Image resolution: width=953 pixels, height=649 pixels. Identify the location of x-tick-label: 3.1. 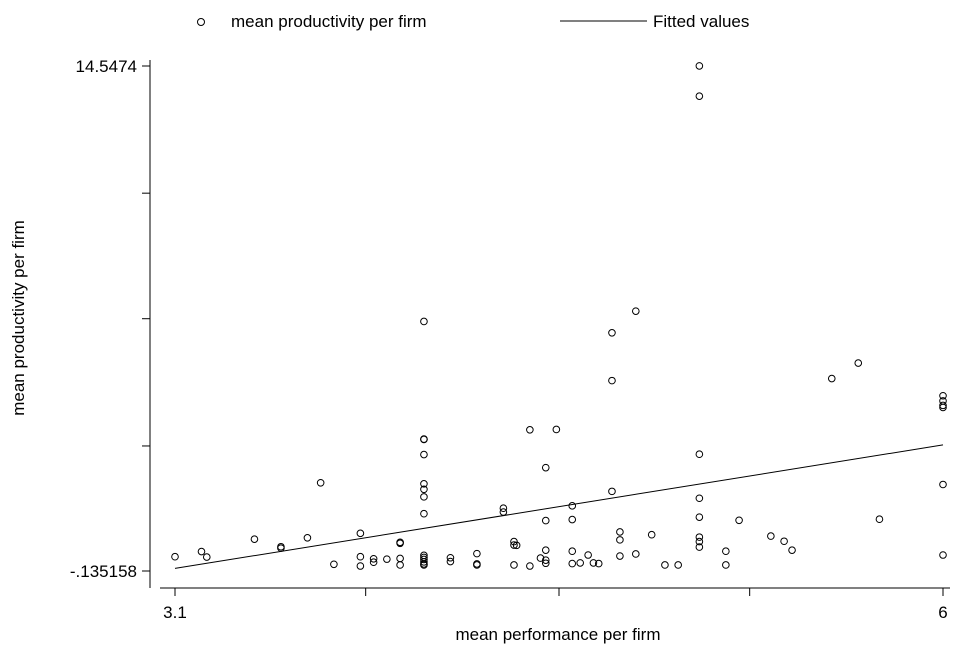
(175, 612).